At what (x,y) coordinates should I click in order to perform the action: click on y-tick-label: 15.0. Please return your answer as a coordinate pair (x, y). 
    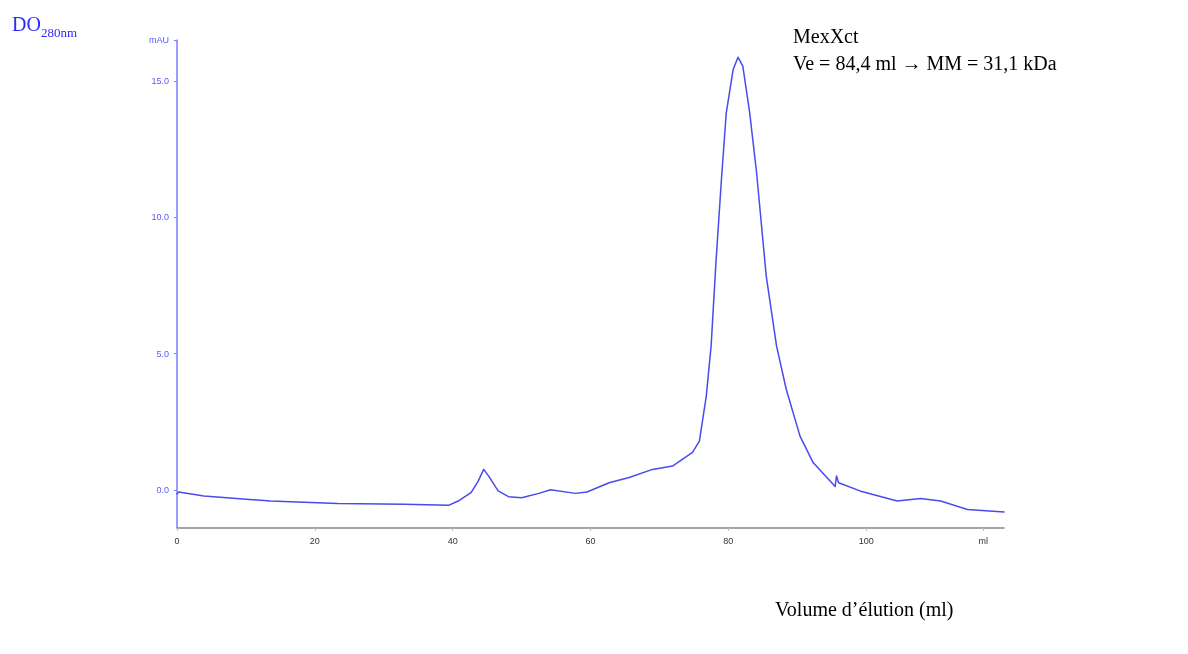
    Looking at the image, I should click on (160, 80).